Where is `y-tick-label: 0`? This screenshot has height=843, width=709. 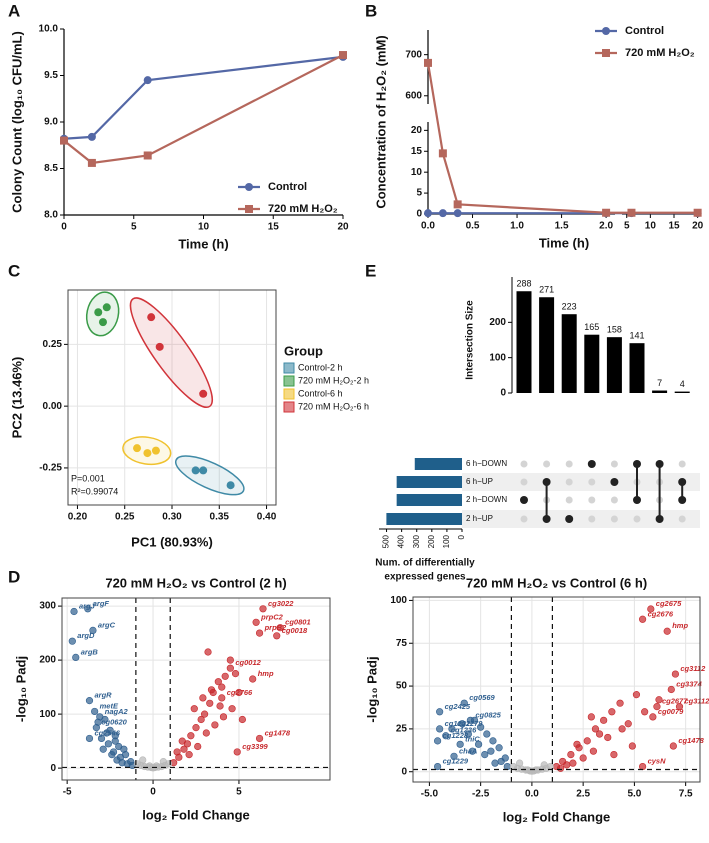 y-tick-label: 0 is located at coordinates (419, 214).